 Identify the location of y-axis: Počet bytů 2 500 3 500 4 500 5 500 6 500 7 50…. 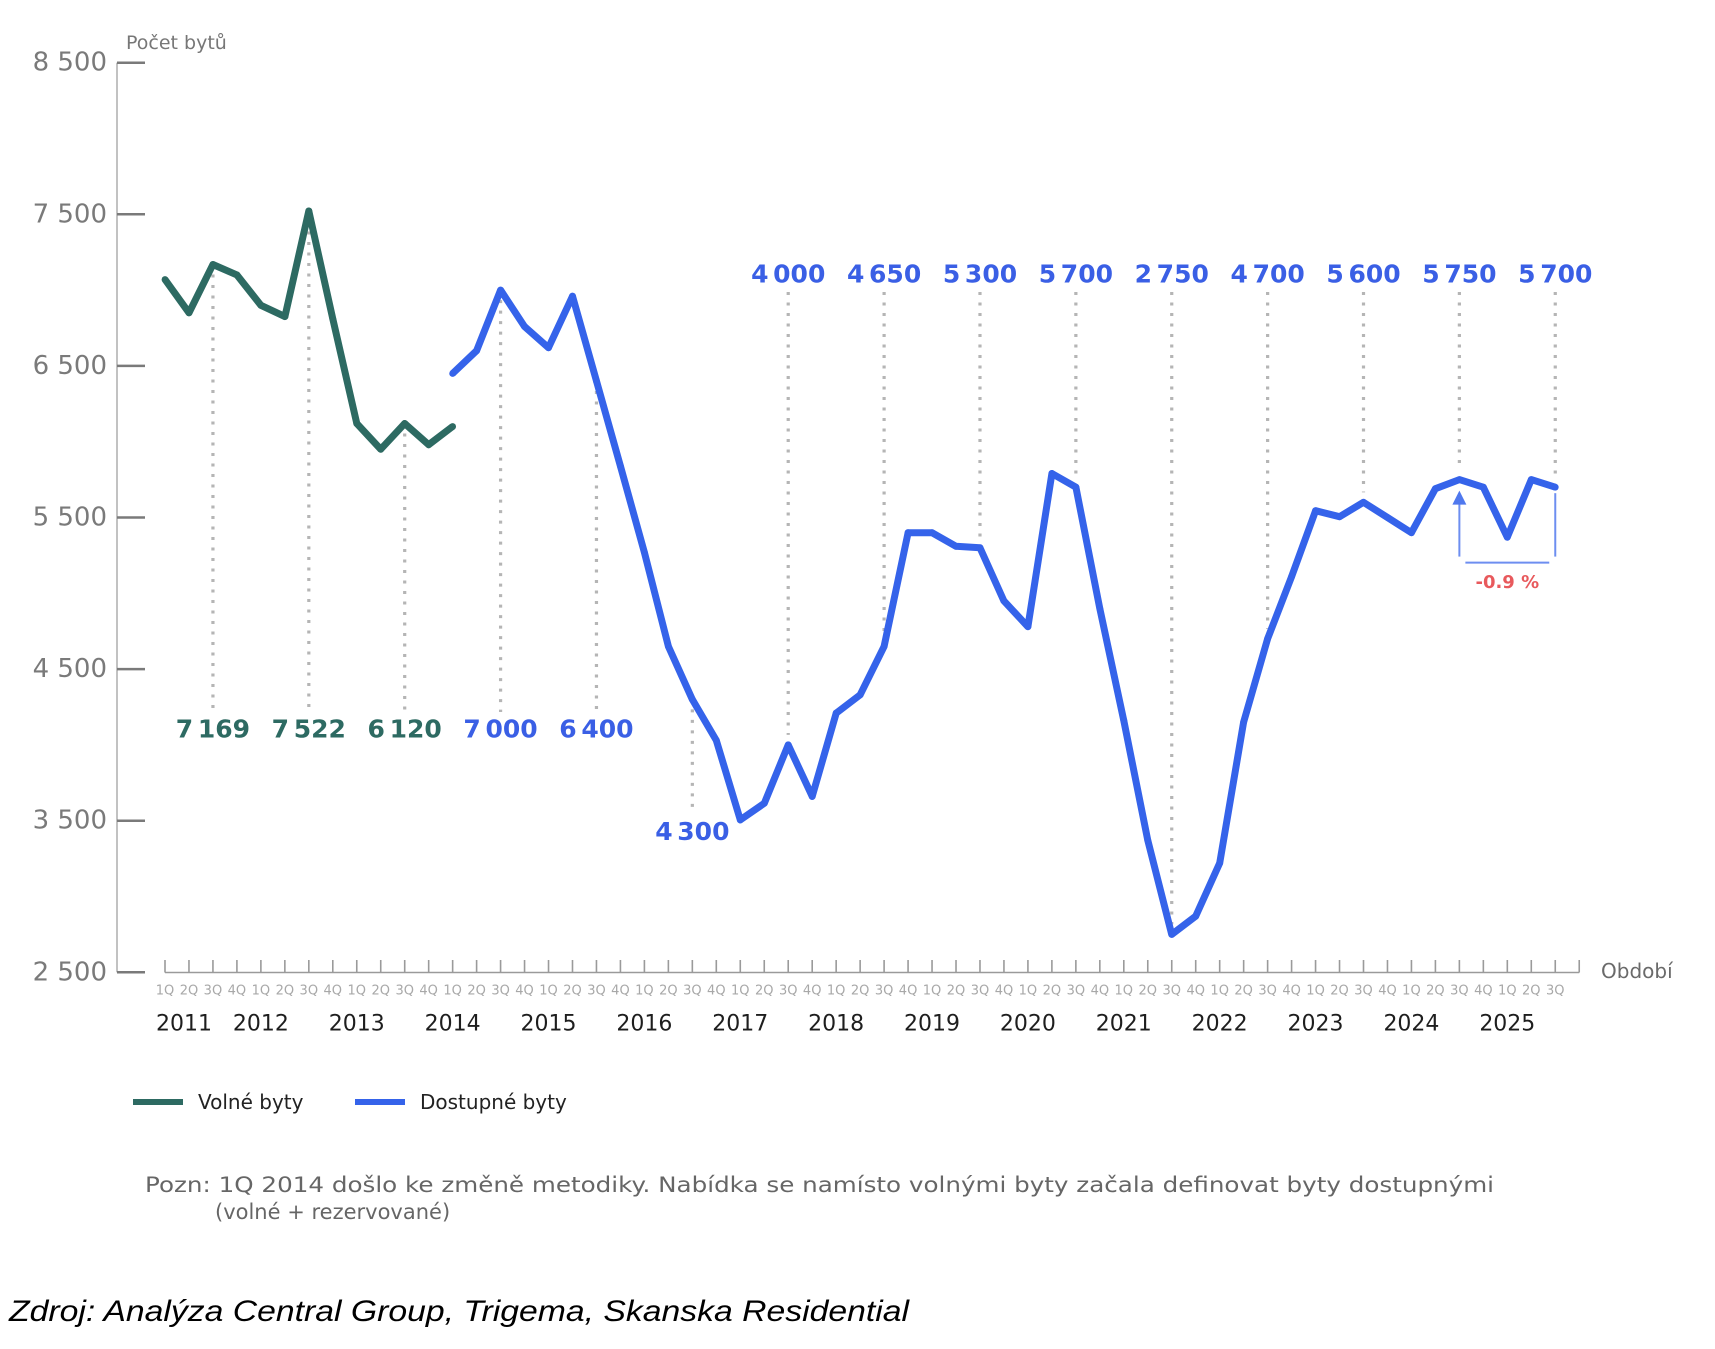
(130, 509).